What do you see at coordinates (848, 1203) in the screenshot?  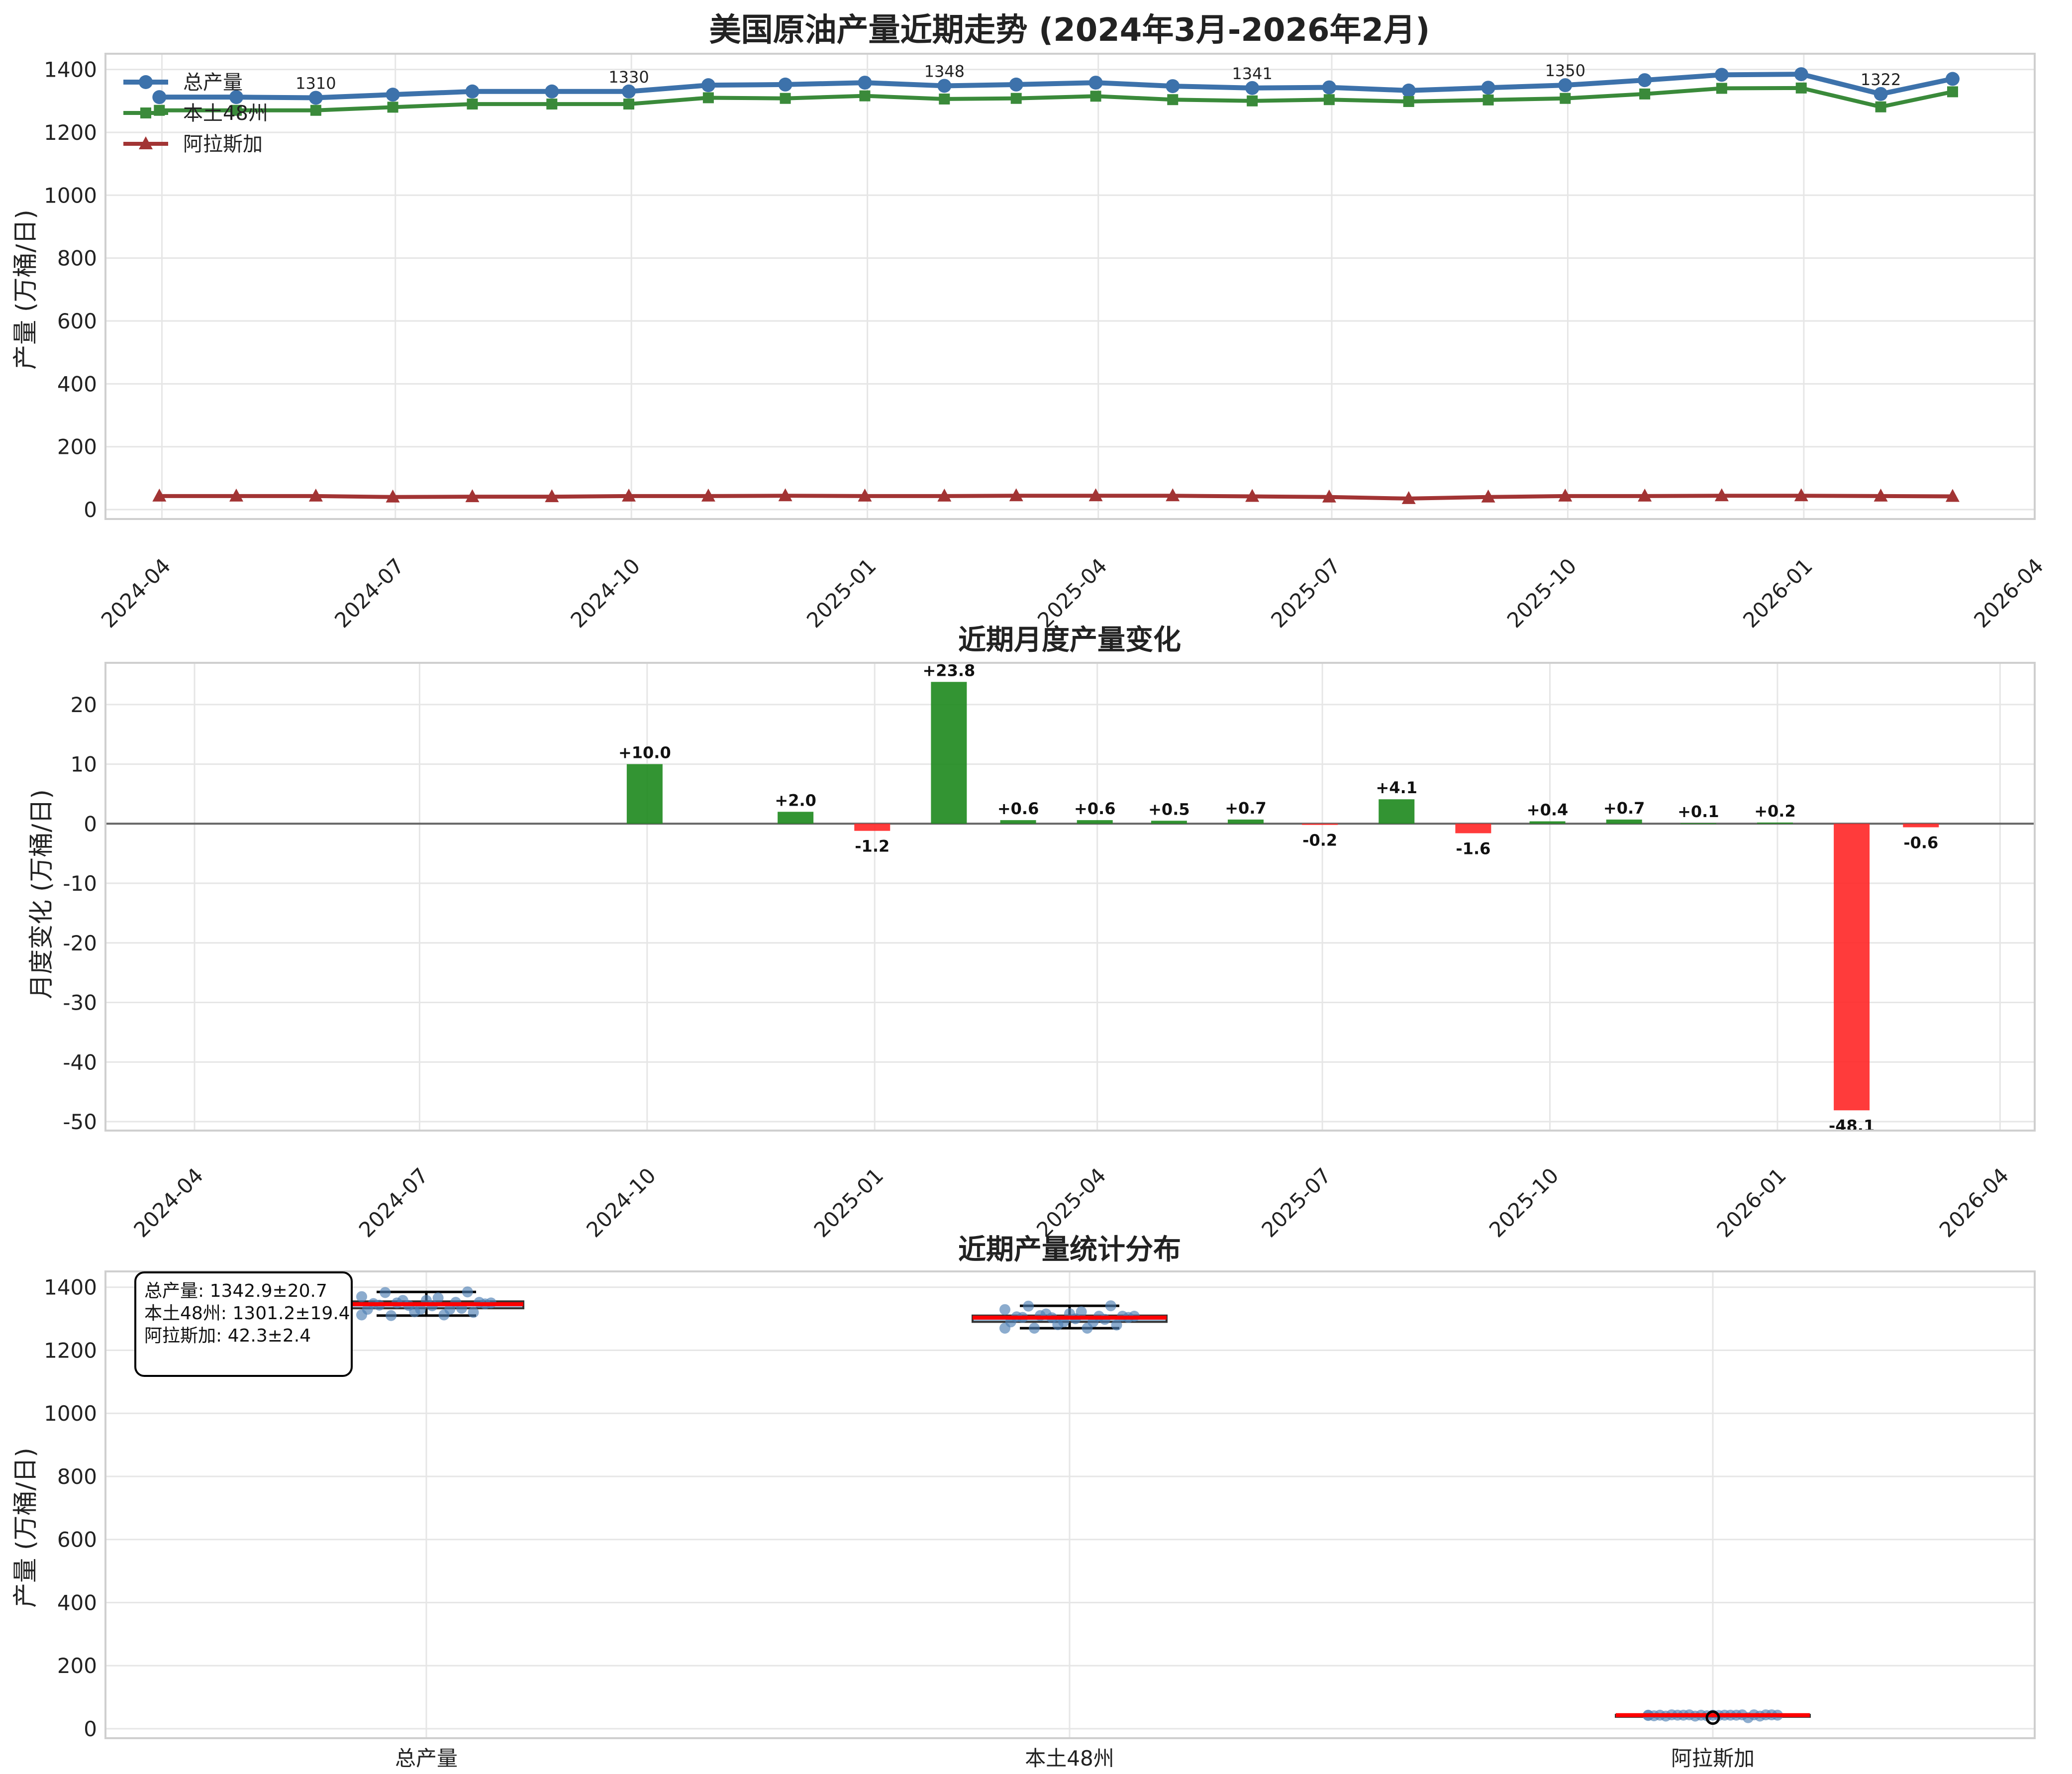 I see `change-x-tick-label: 2025-01` at bounding box center [848, 1203].